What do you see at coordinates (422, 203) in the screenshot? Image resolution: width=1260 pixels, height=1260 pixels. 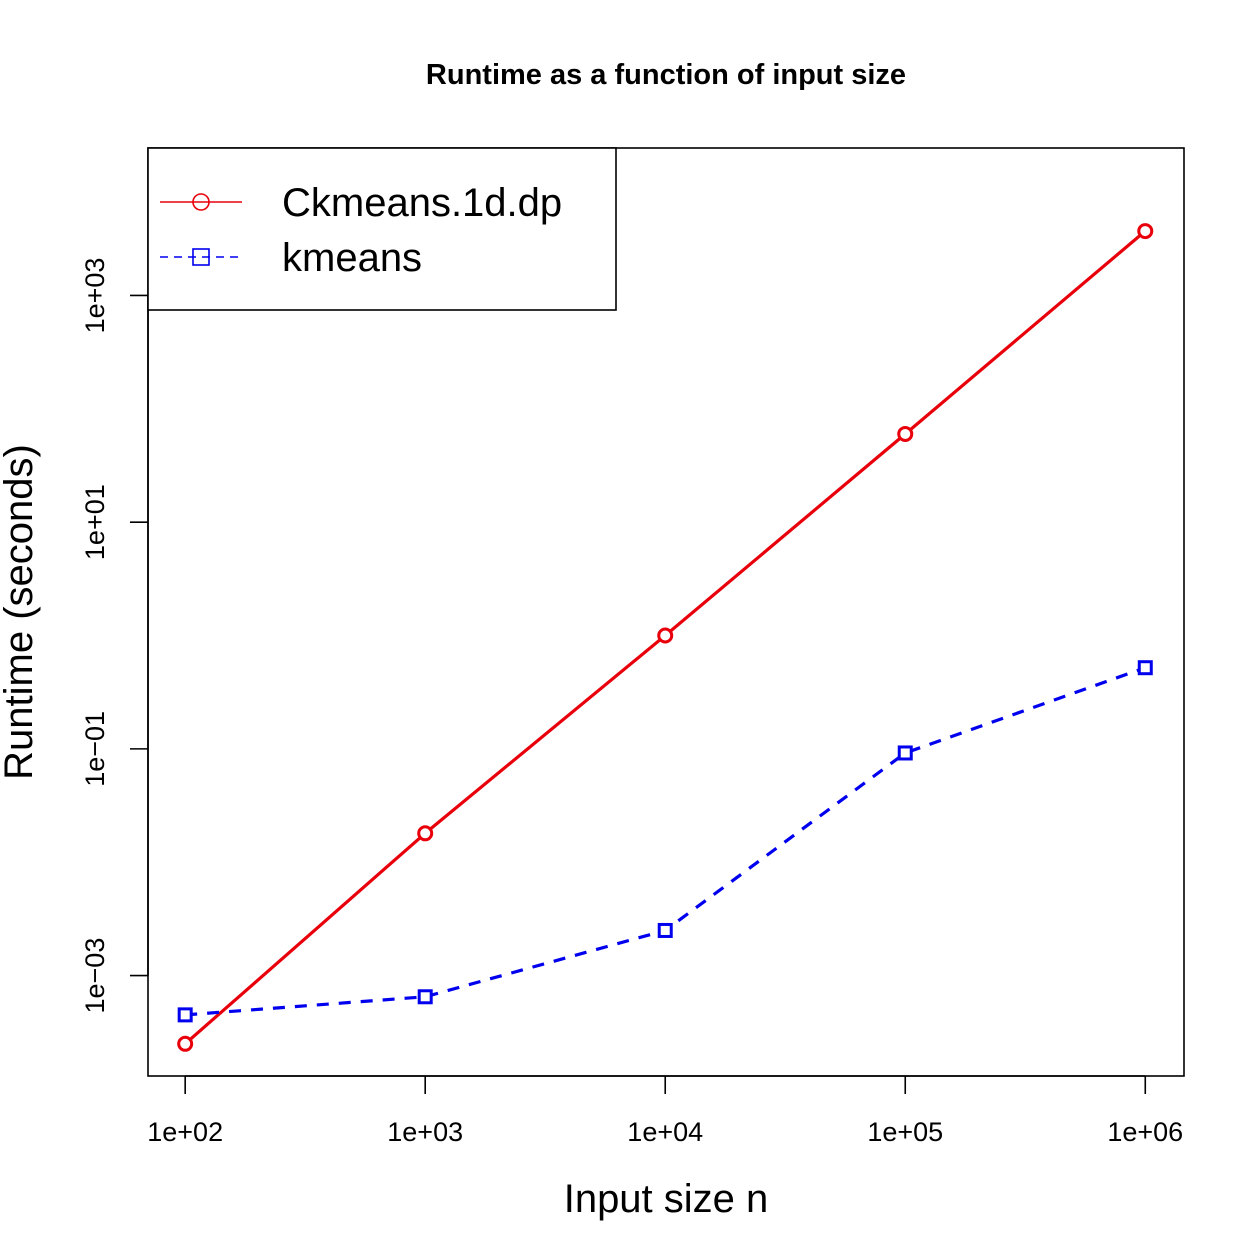 I see `legend-label-ckmeans: Ckmeans.1d.dp` at bounding box center [422, 203].